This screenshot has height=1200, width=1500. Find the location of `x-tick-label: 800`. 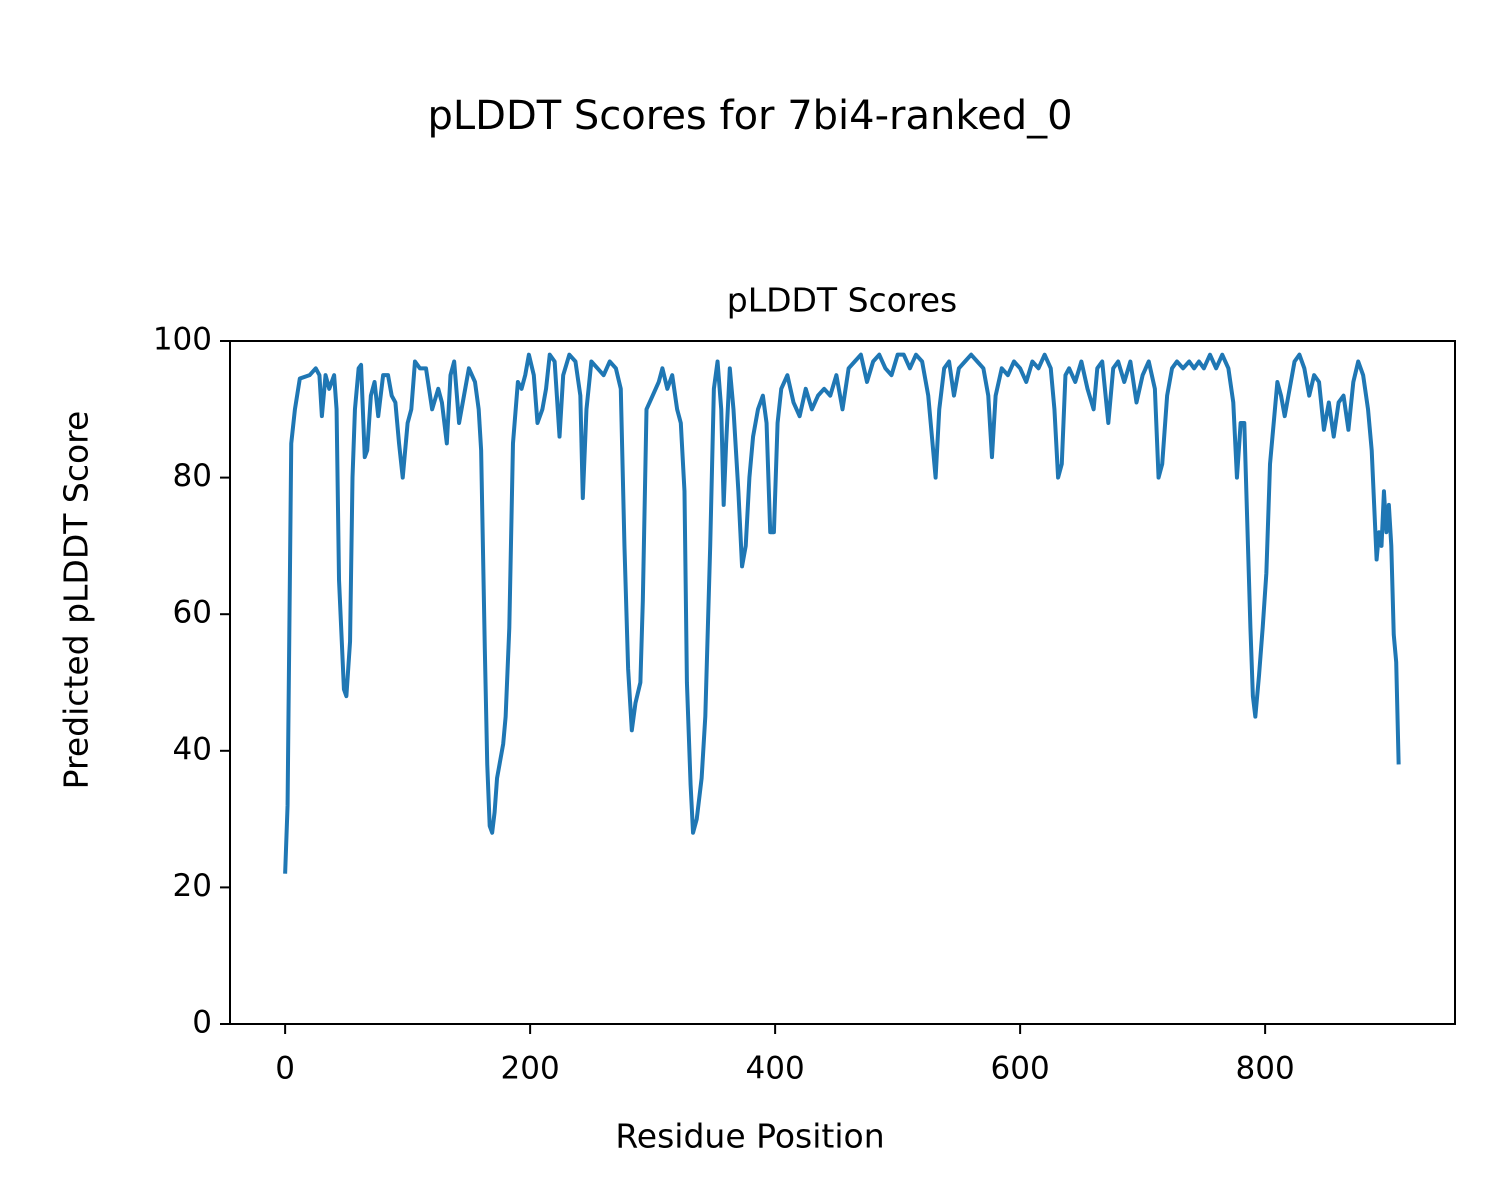

x-tick-label: 800 is located at coordinates (1265, 1069).